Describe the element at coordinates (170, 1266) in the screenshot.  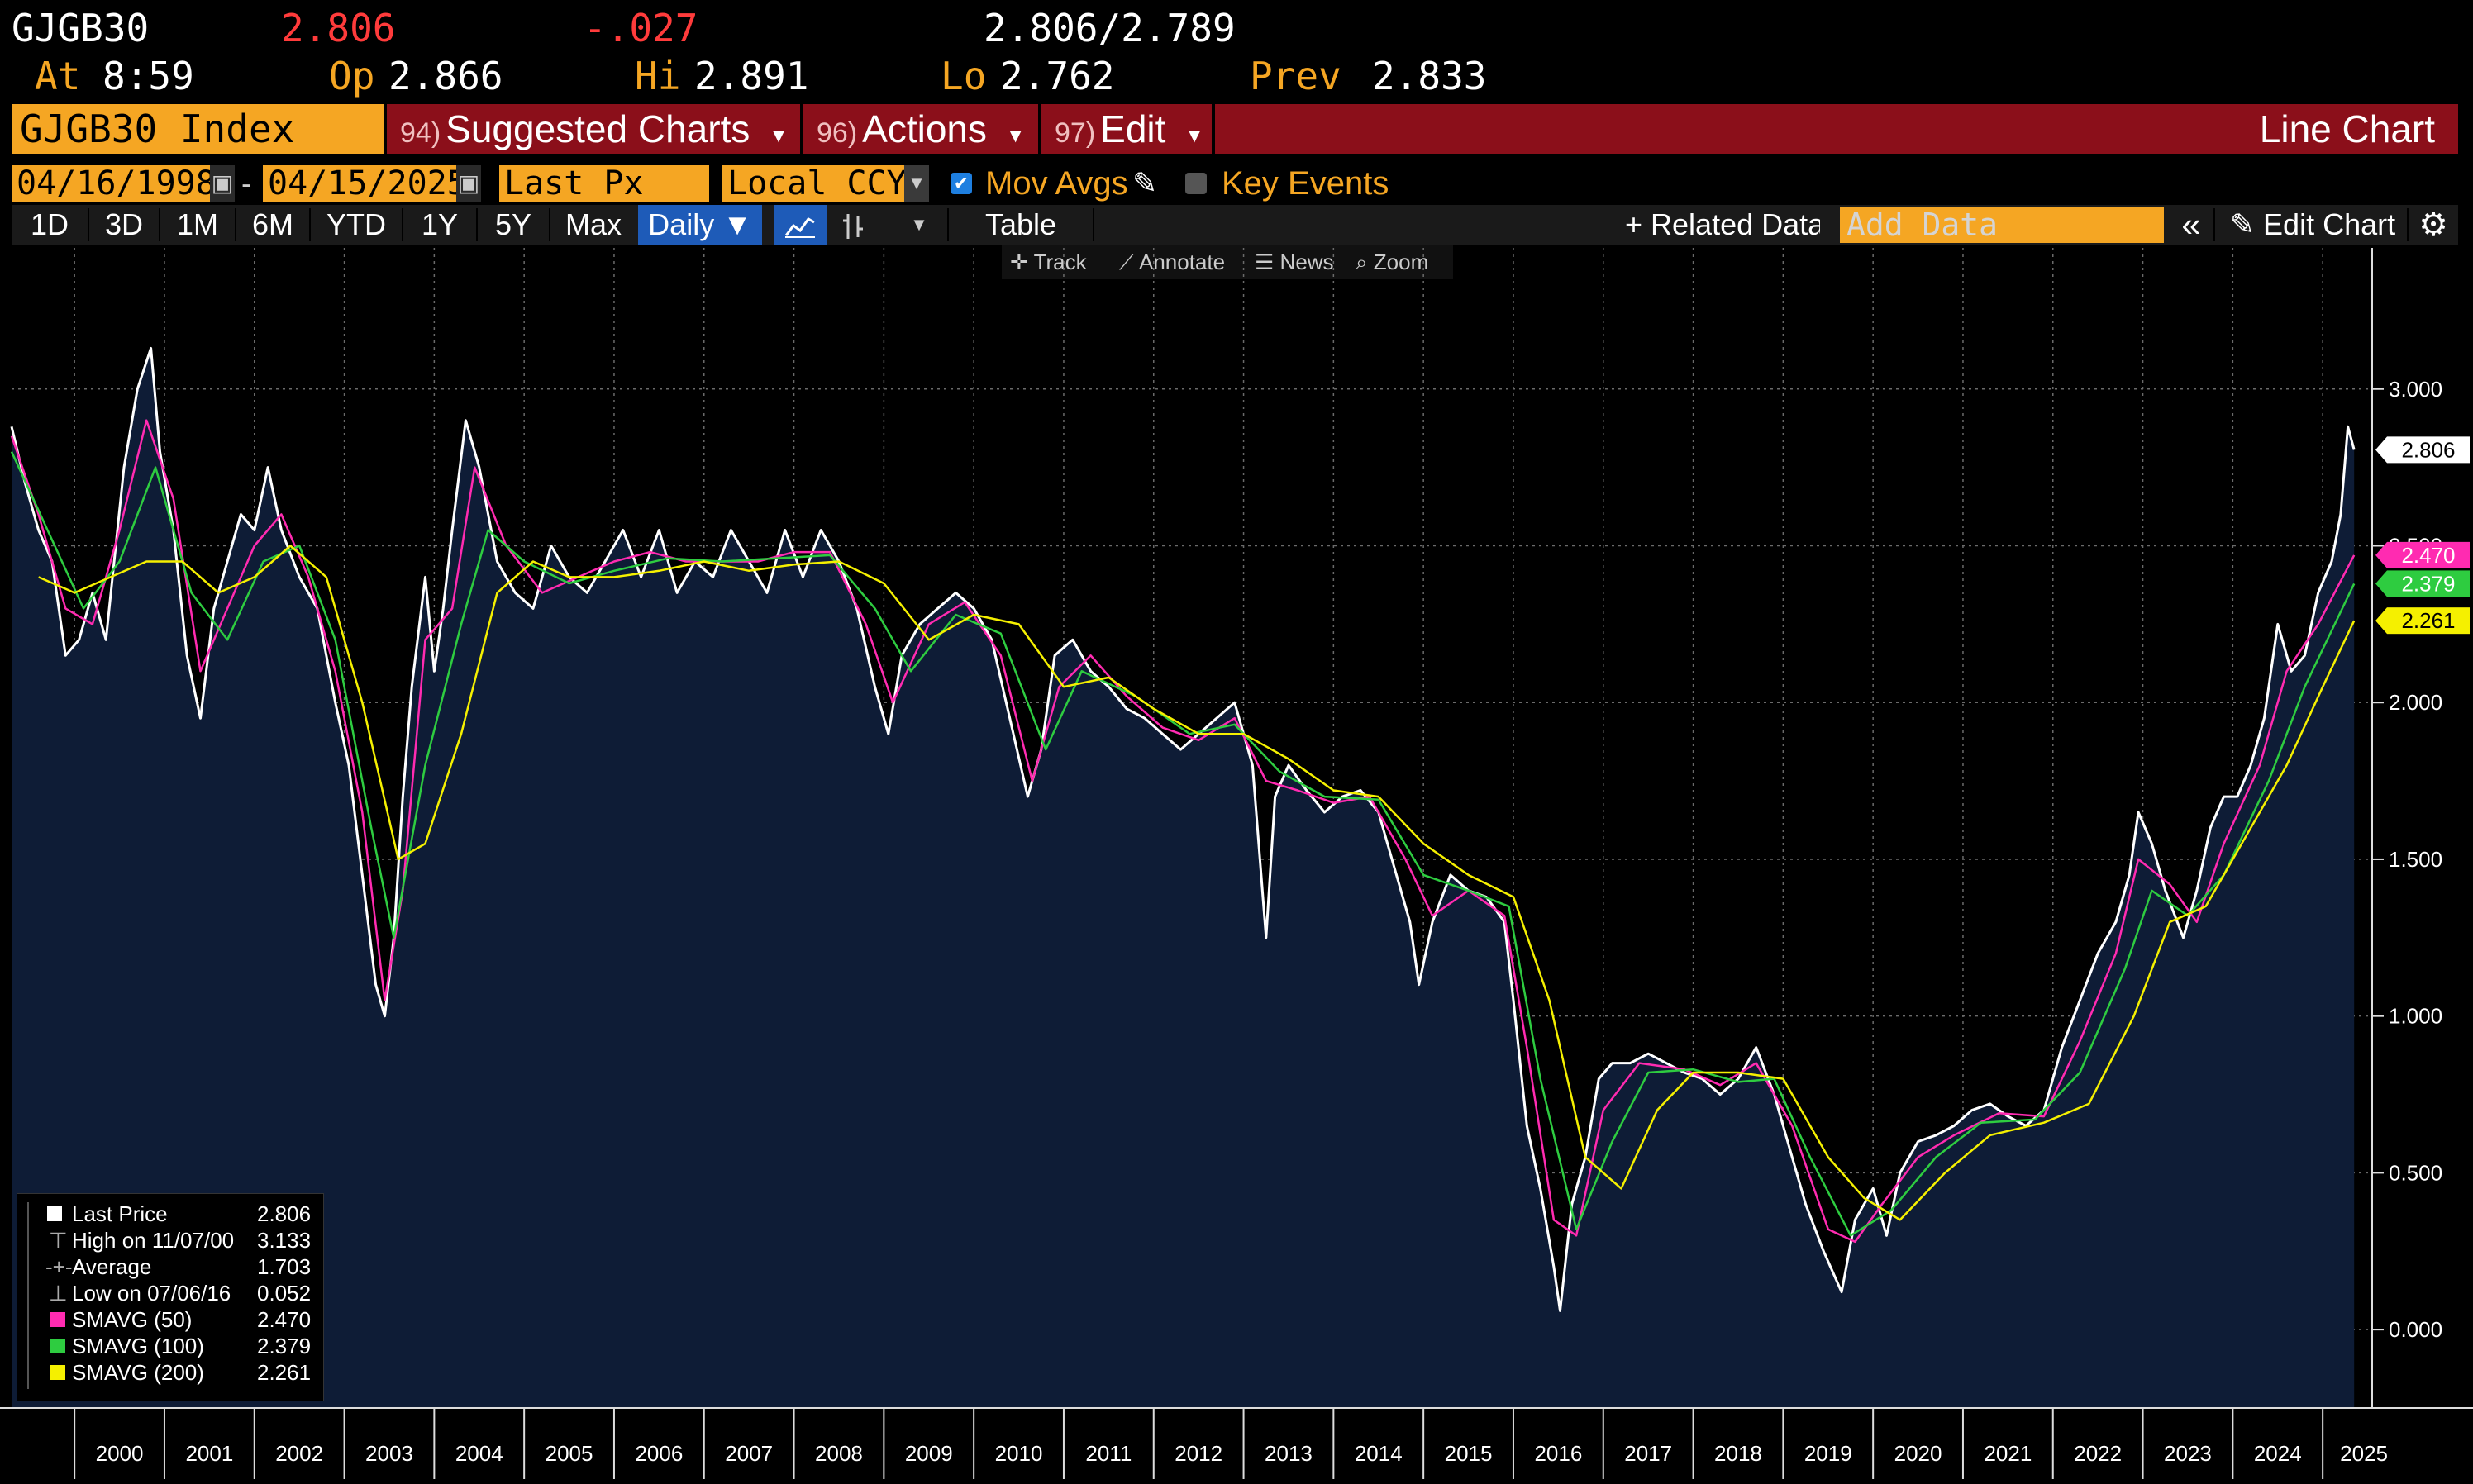
I see `legend-item: -+- Average 1.703` at that location.